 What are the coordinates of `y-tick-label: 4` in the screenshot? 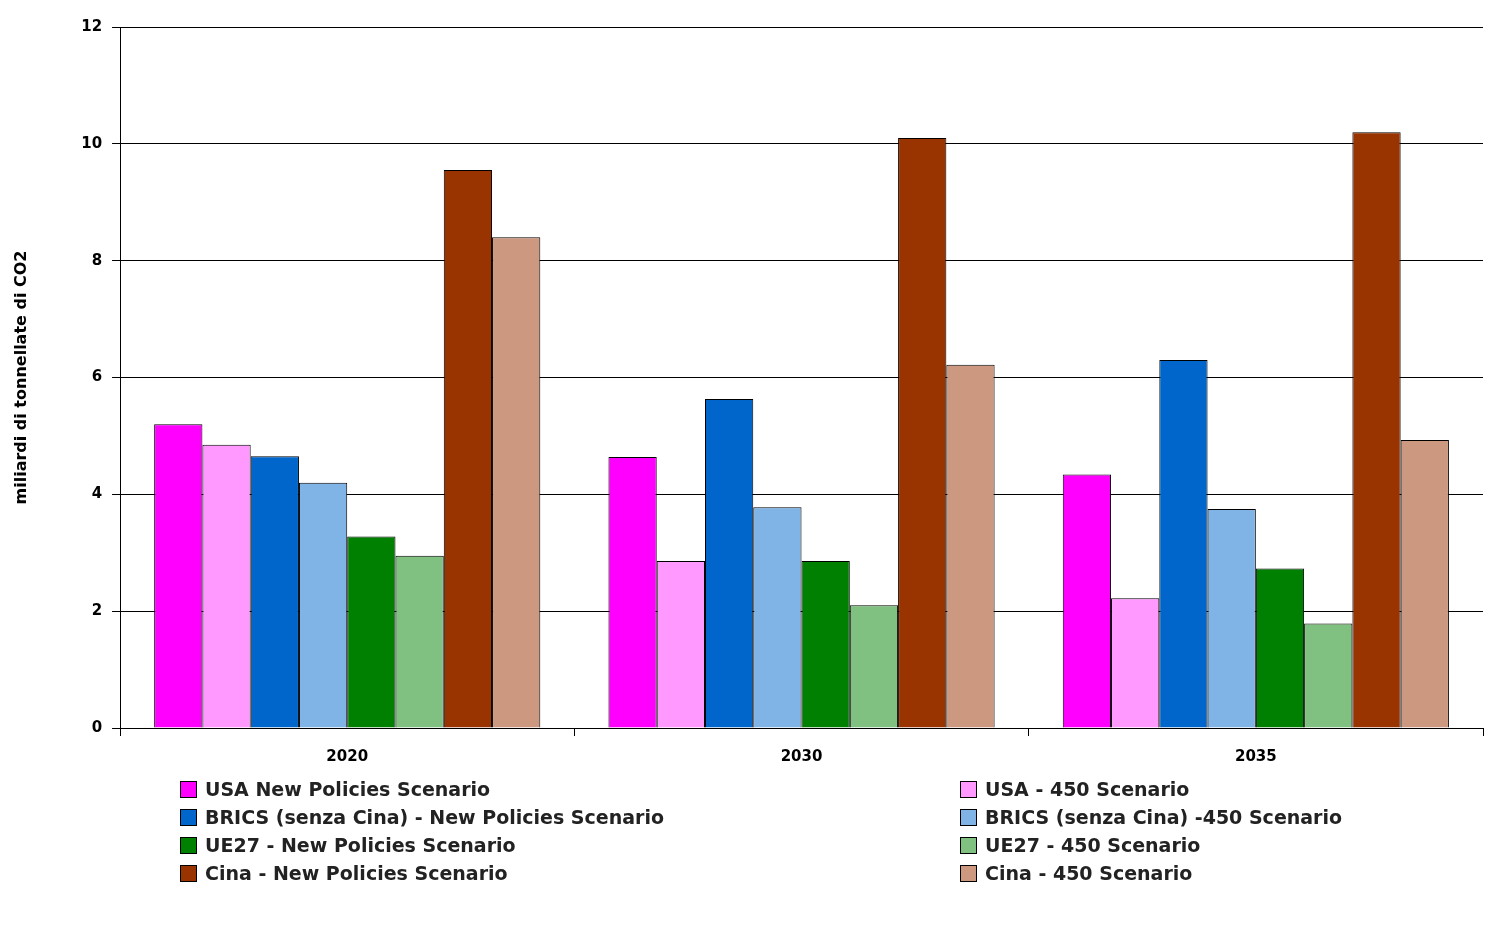 It's located at (97, 493).